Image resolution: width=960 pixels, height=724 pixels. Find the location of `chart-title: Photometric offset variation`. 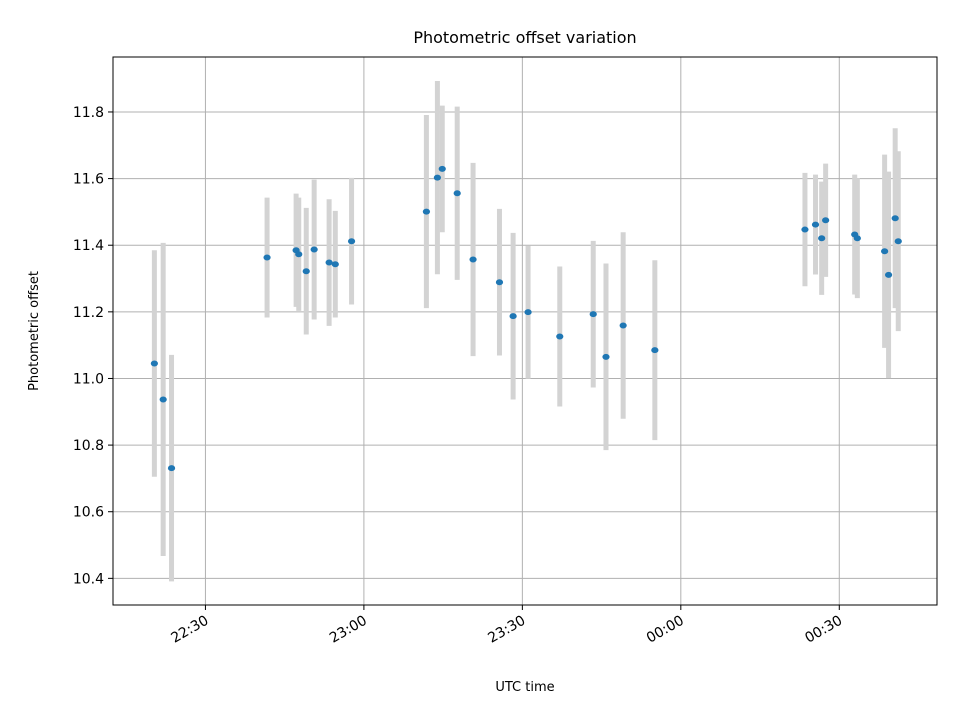

chart-title: Photometric offset variation is located at coordinates (524, 37).